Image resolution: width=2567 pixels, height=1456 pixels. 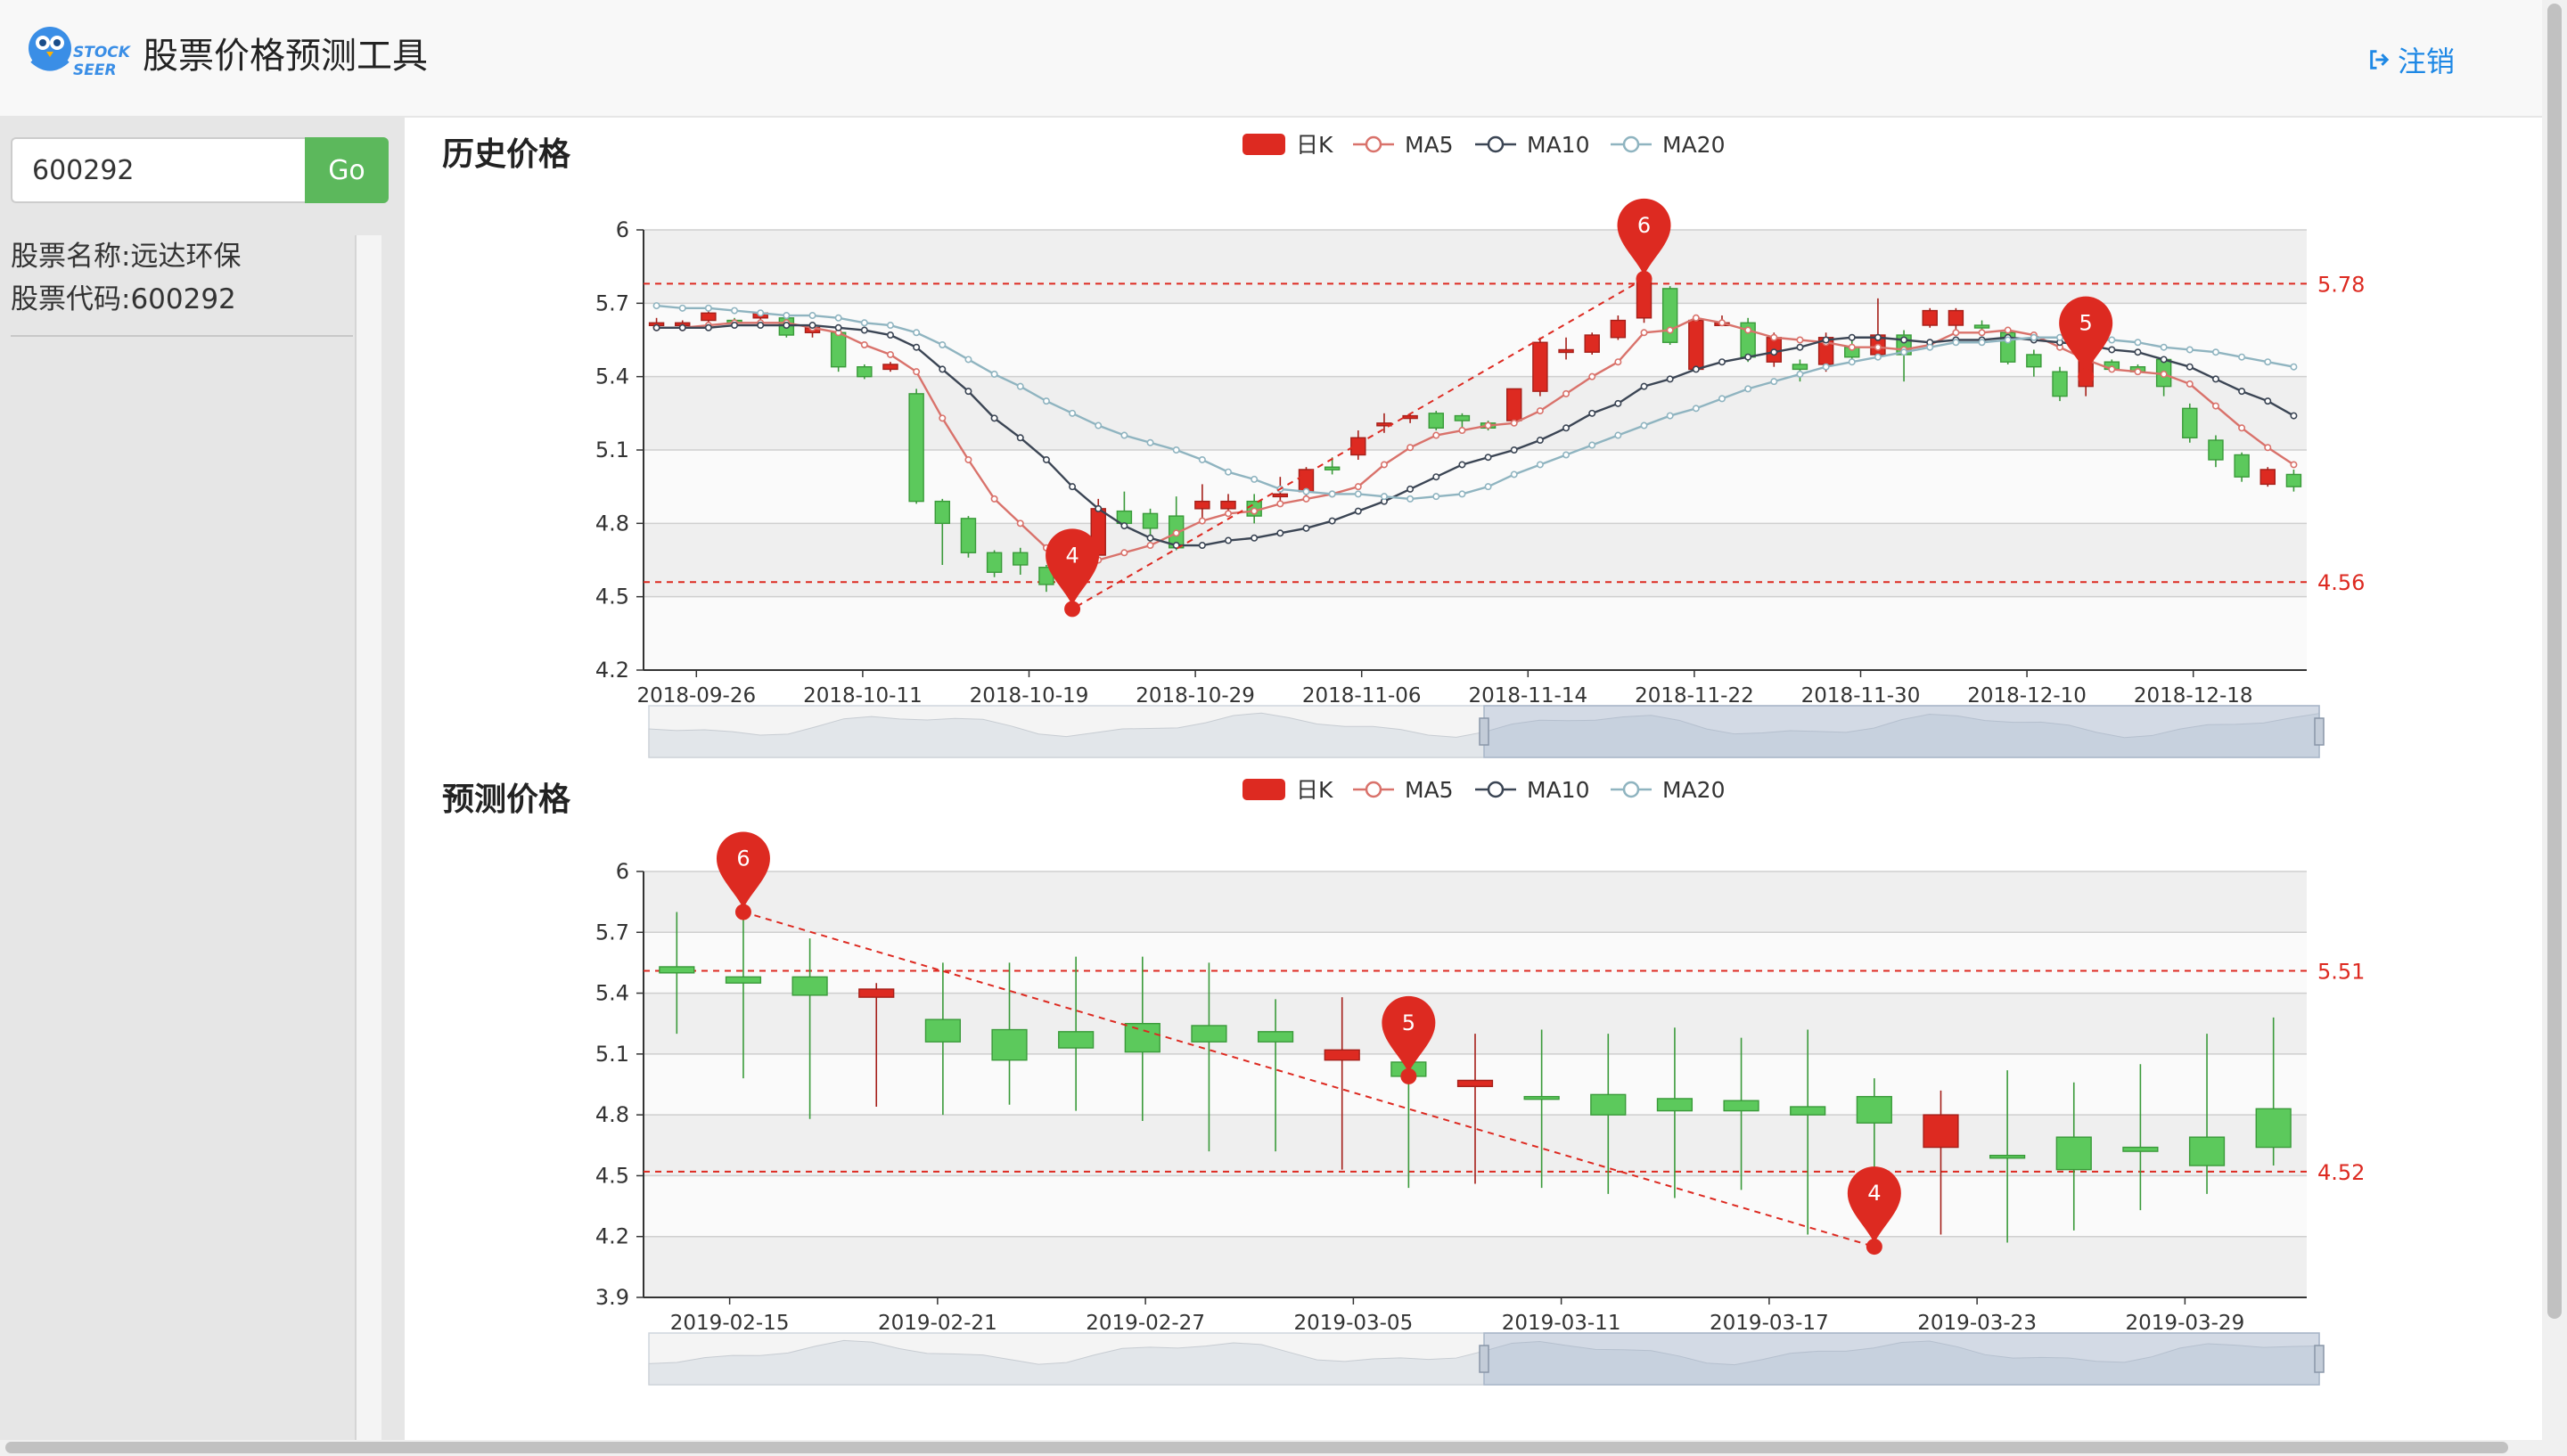 What do you see at coordinates (1373, 144) in the screenshot?
I see `legend-line-marker` at bounding box center [1373, 144].